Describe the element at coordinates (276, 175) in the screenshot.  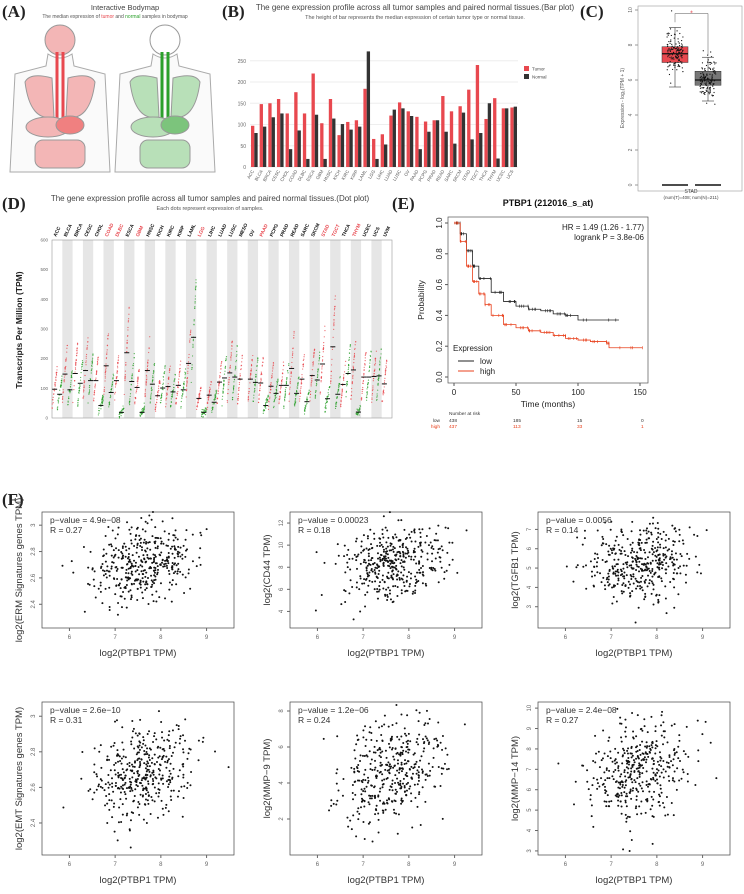
I see `x-tick-label: CESC` at that location.